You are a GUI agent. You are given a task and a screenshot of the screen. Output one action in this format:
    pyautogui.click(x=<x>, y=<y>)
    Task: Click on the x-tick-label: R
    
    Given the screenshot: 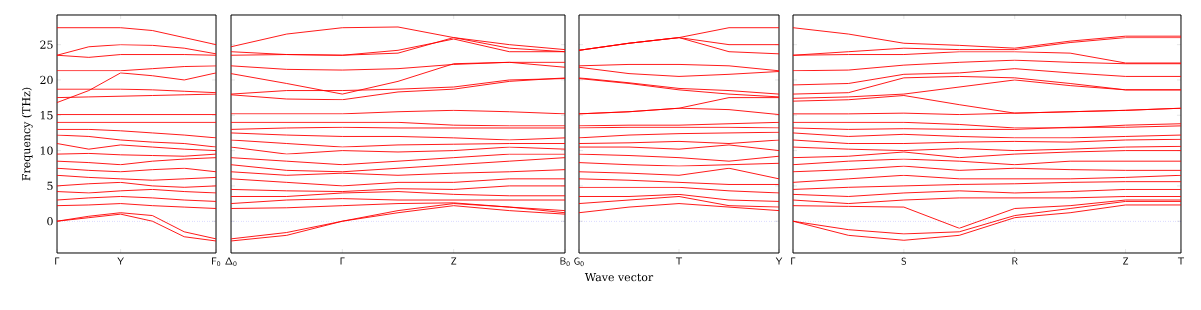 What is the action you would take?
    pyautogui.click(x=1015, y=261)
    